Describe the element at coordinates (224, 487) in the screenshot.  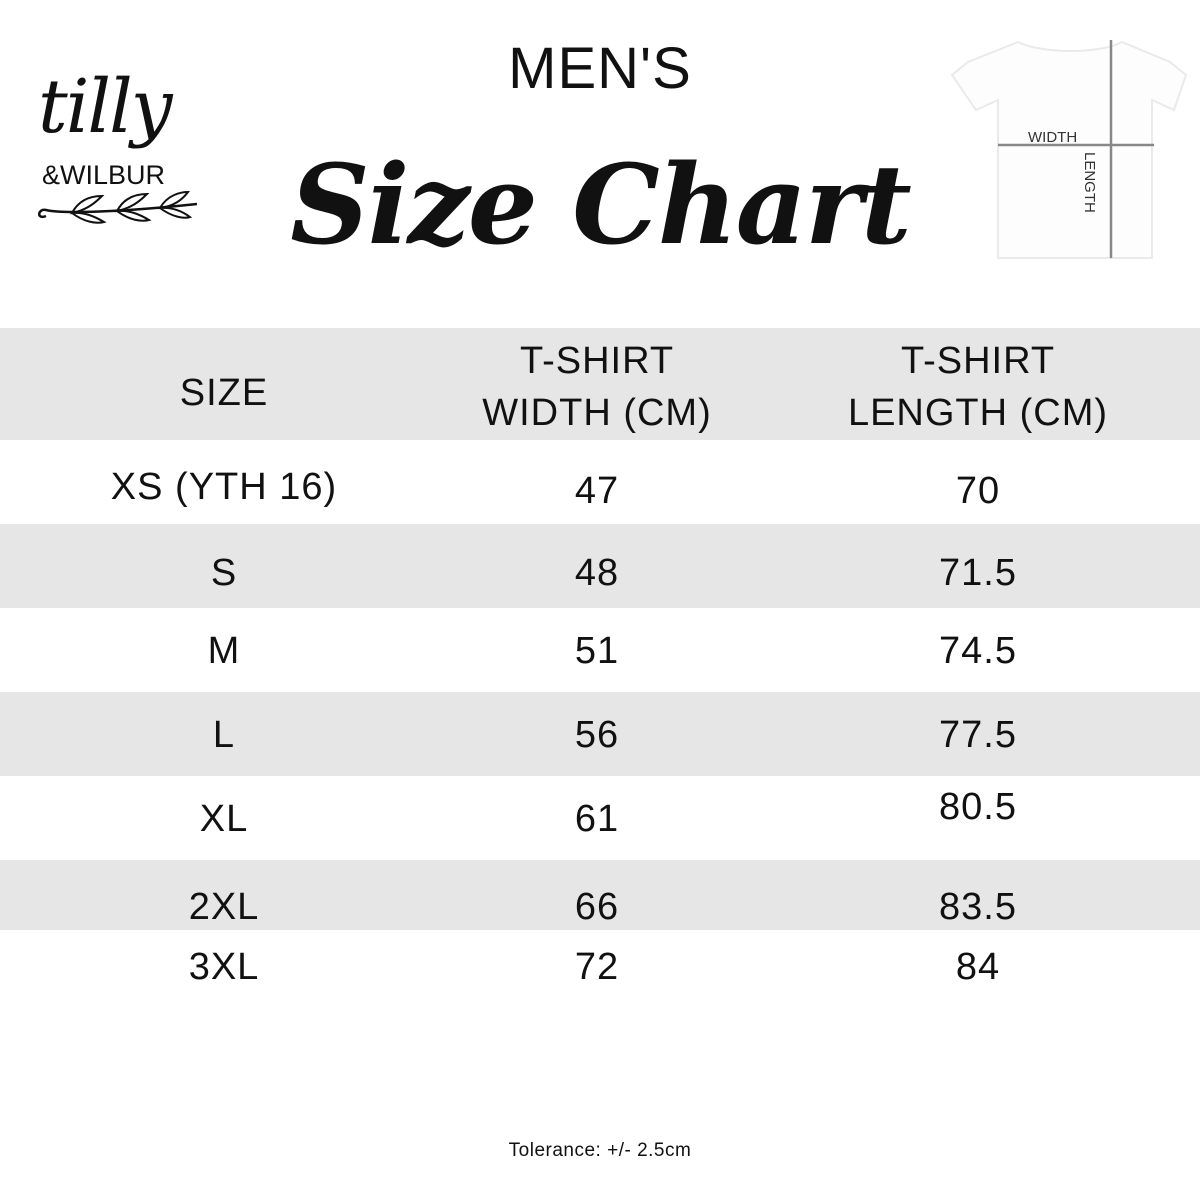
I see `cell-size: XS (YTH 16)` at that location.